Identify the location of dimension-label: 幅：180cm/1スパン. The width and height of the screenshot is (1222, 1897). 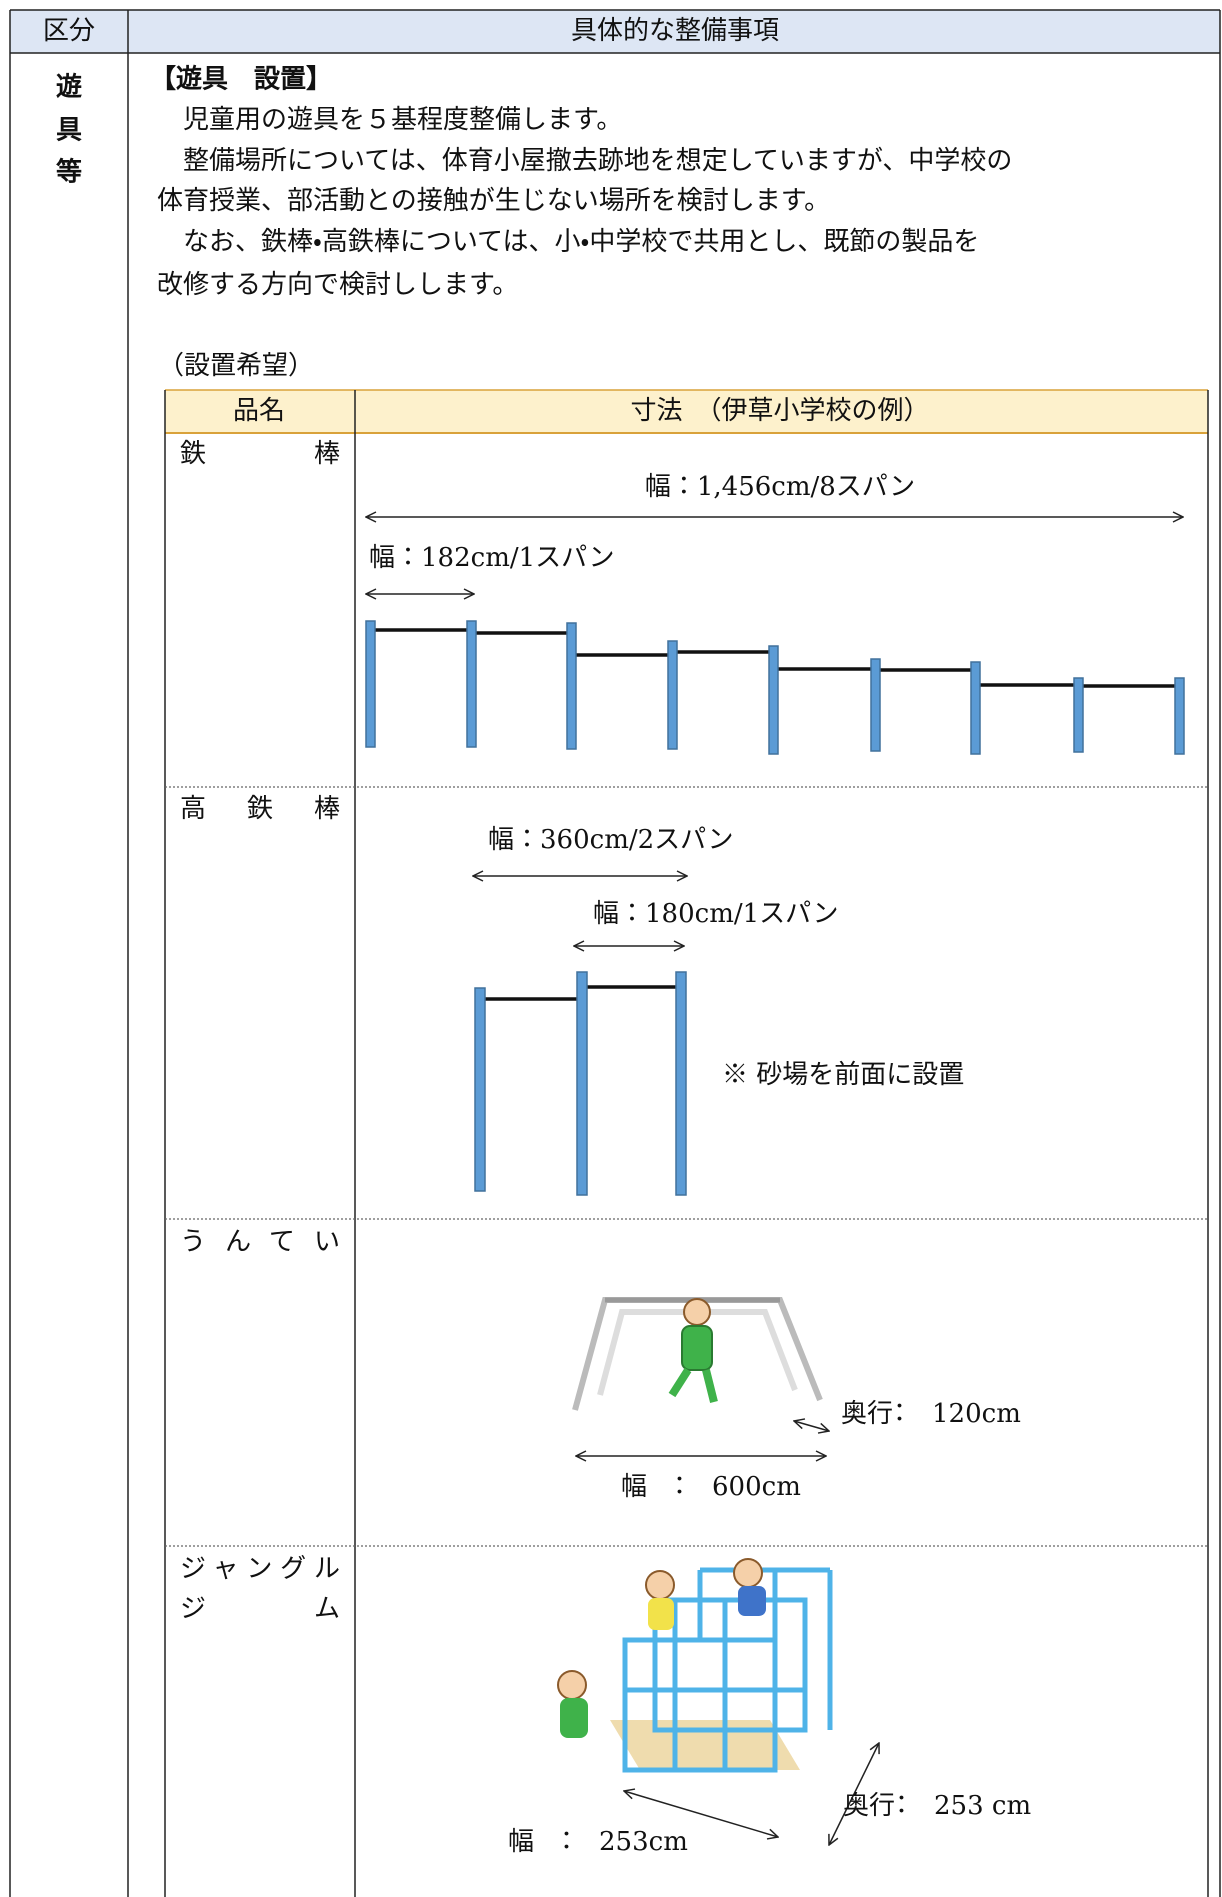
(715, 914).